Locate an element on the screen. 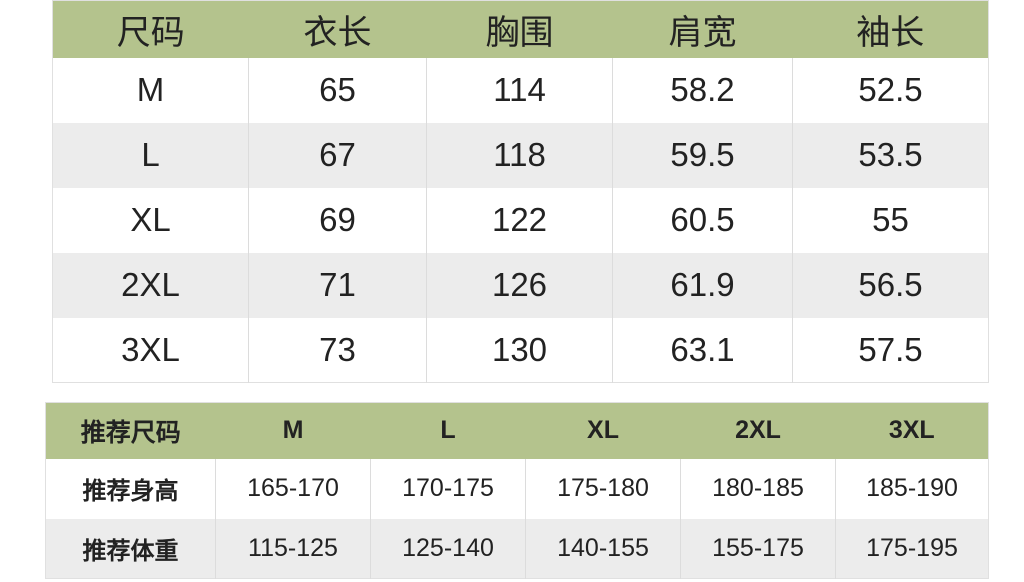 Image resolution: width=1024 pixels, height=582 pixels. table-cell: 69 is located at coordinates (337, 220).